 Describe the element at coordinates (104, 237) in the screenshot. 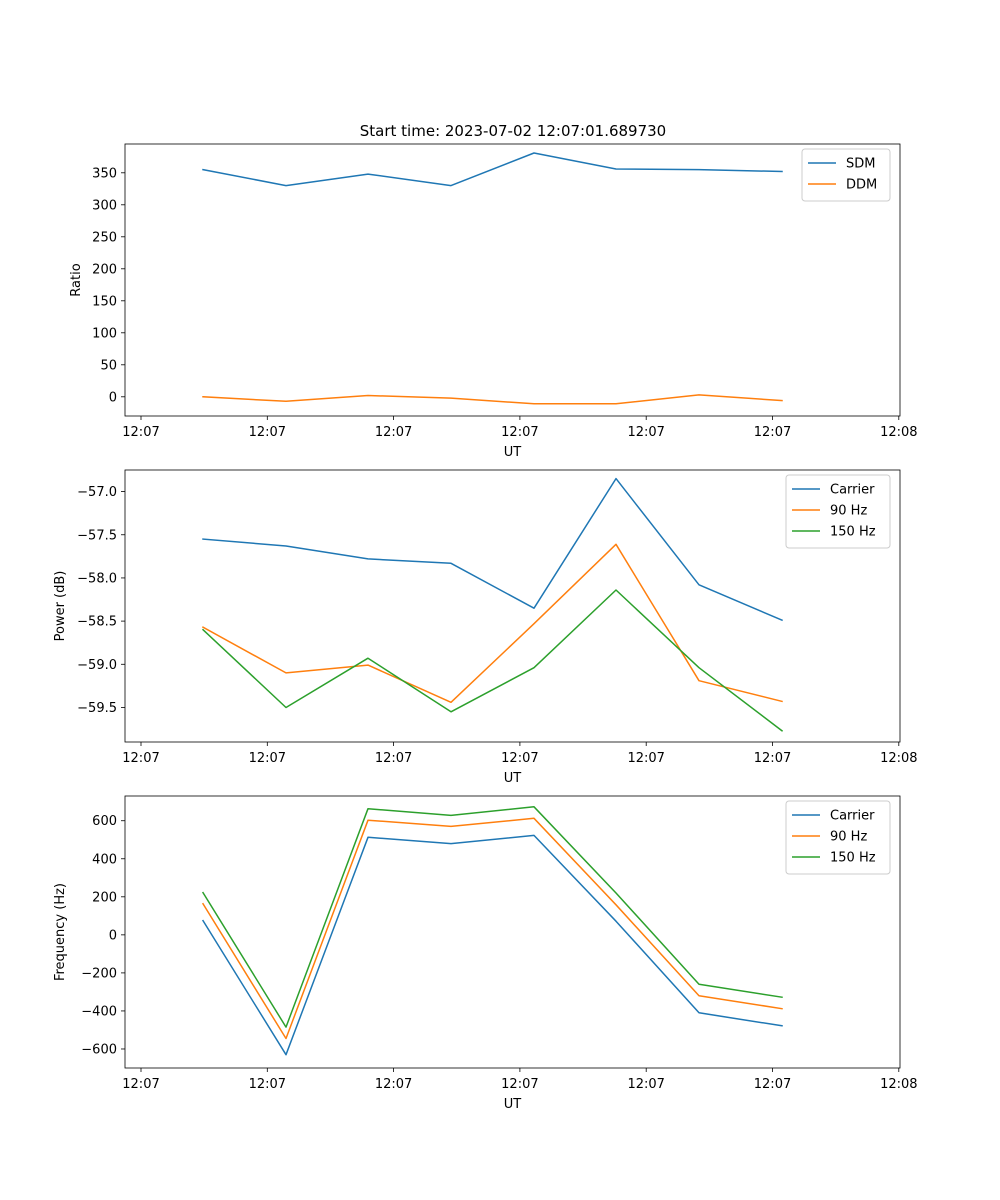

I see `y-tick-label: 250` at that location.